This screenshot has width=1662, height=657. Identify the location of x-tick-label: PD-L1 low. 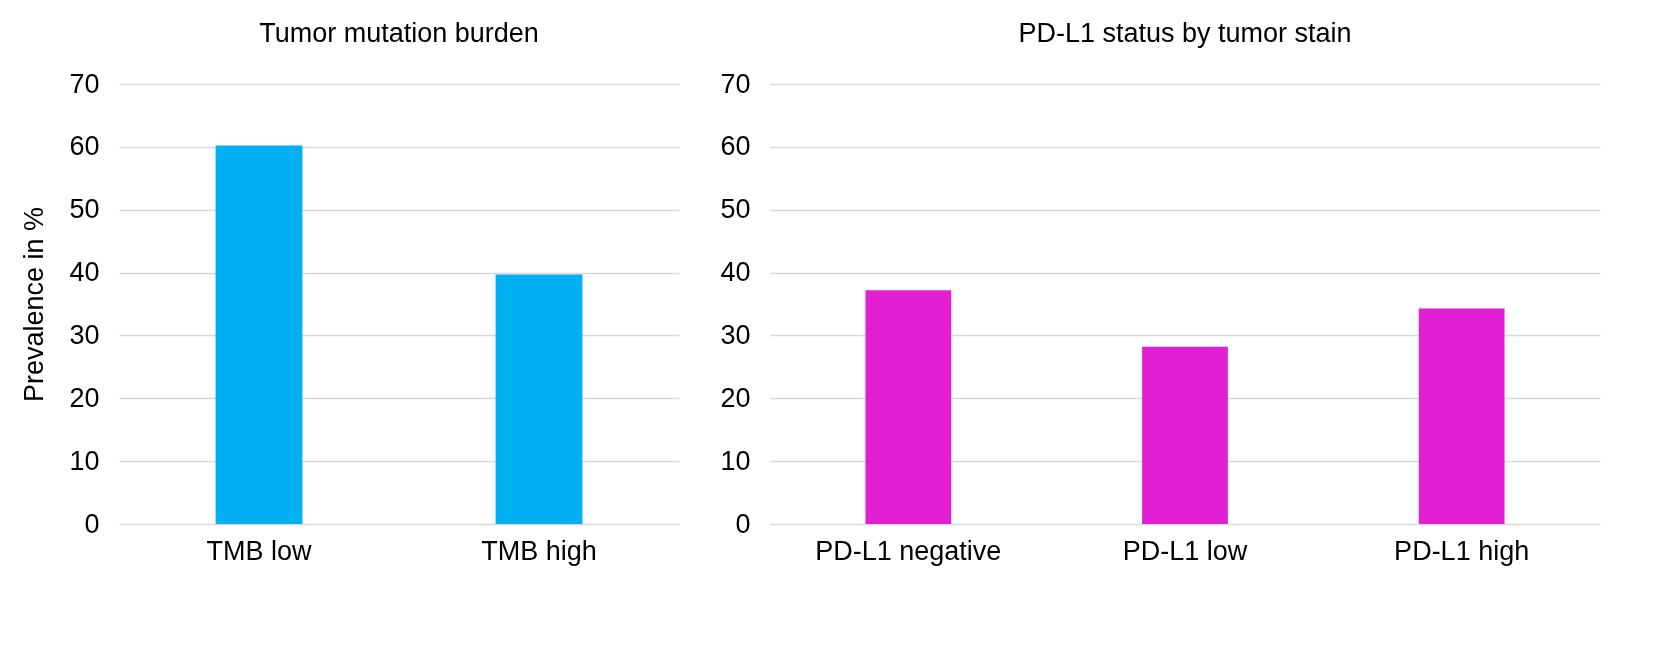
(1185, 550).